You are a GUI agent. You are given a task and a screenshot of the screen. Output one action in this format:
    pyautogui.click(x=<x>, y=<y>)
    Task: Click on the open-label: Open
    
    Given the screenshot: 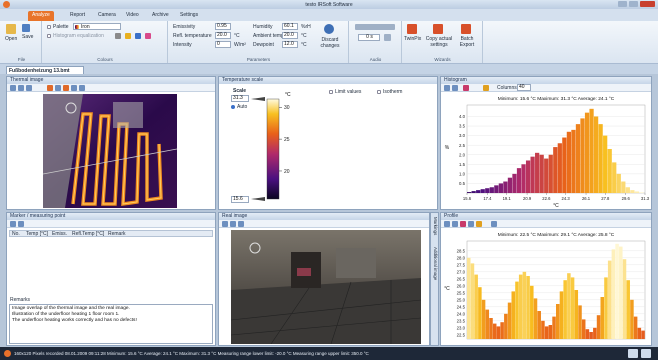 What is the action you would take?
    pyautogui.click(x=11, y=39)
    